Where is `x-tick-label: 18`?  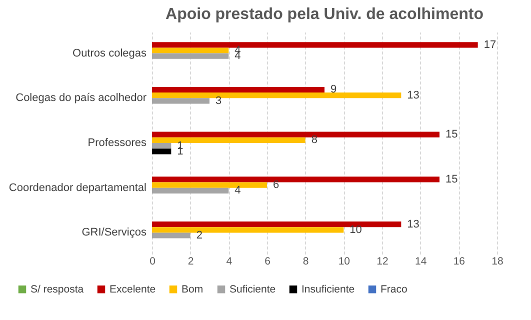 x-tick-label: 18 is located at coordinates (498, 262).